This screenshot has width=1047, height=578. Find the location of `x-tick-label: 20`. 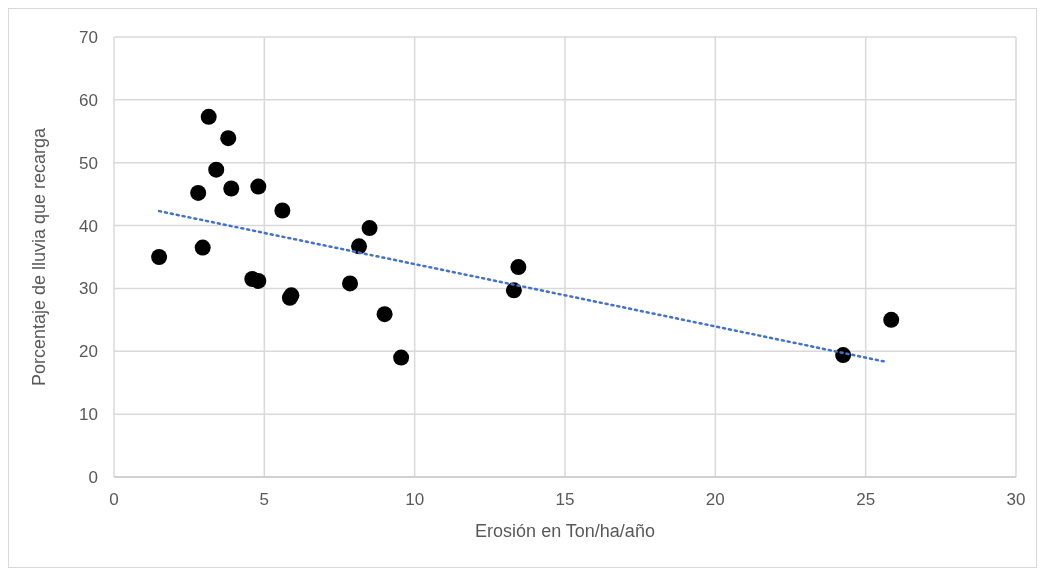

x-tick-label: 20 is located at coordinates (715, 500).